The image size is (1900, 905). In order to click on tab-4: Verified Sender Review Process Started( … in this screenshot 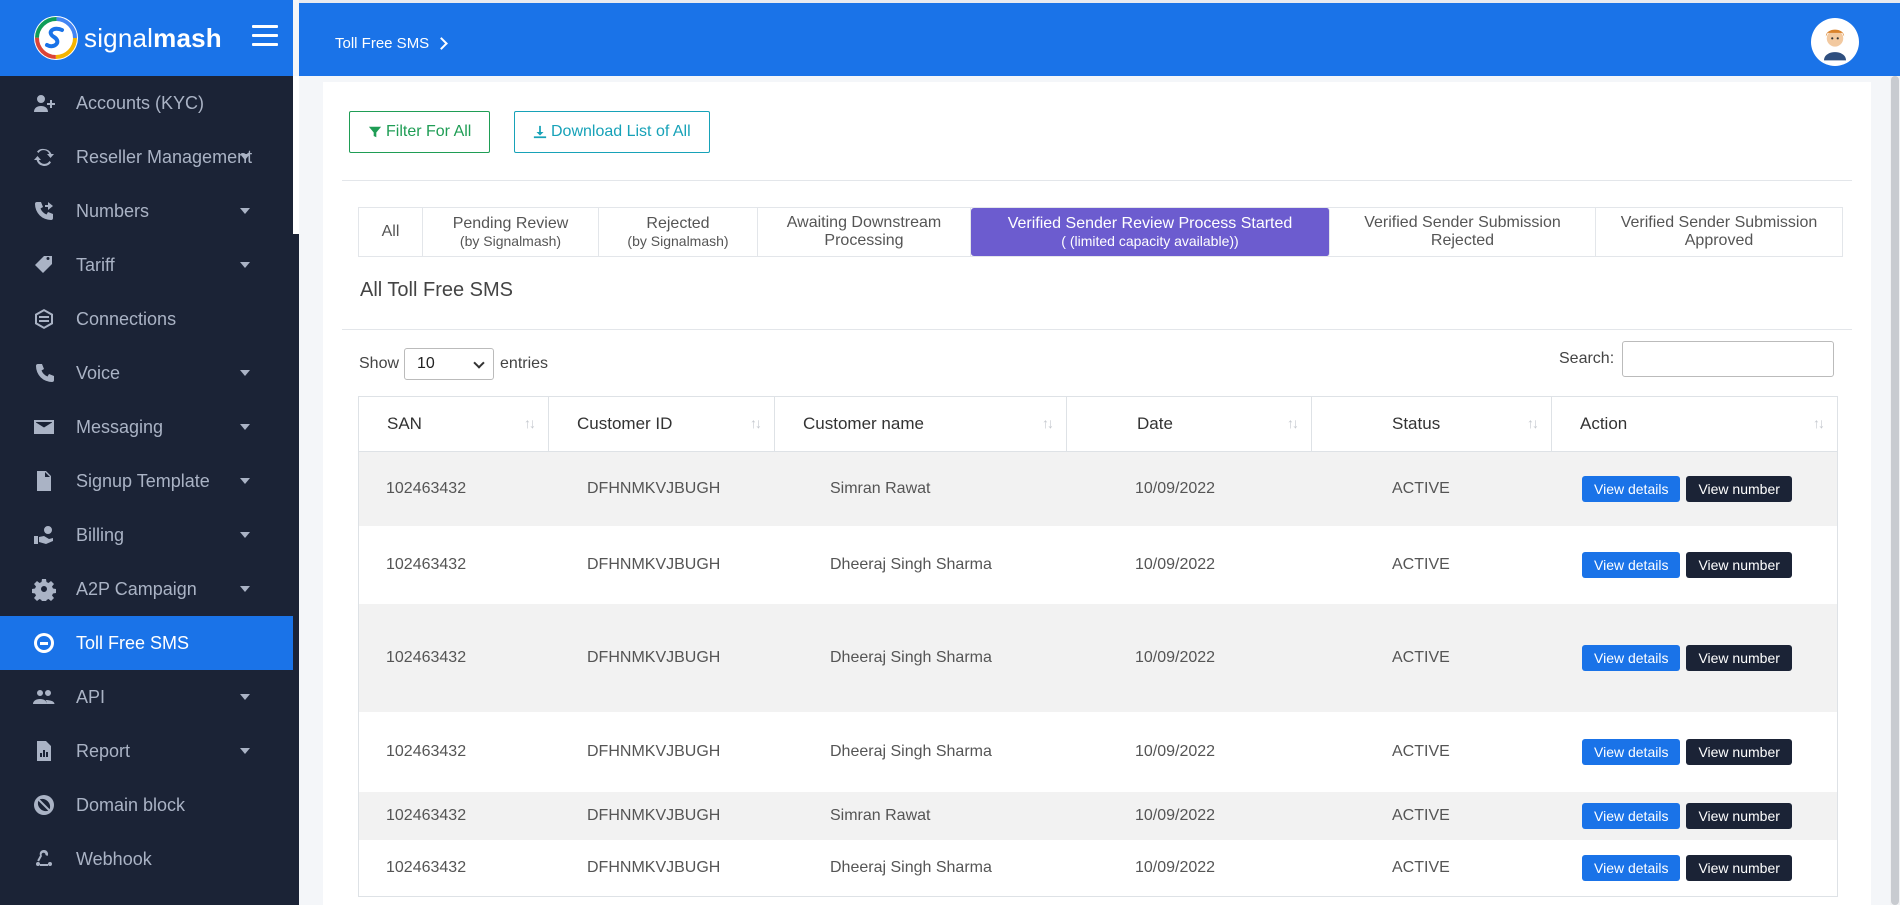, I will do `click(1150, 232)`.